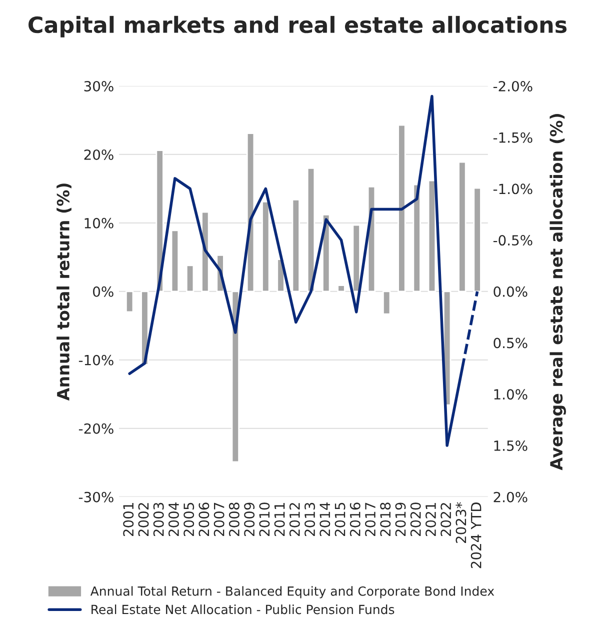 This screenshot has height=637, width=595. Describe the element at coordinates (511, 394) in the screenshot. I see `y2-tick-label: 1.0%` at that location.